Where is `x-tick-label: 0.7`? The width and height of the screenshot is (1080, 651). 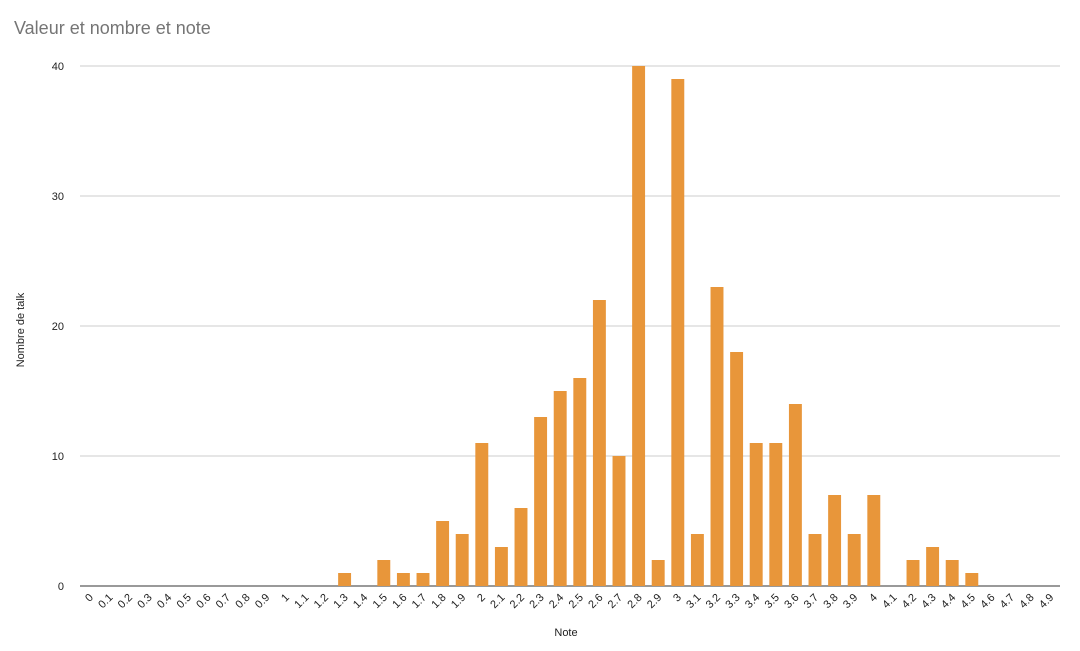
x-tick-label: 0.7 is located at coordinates (223, 601).